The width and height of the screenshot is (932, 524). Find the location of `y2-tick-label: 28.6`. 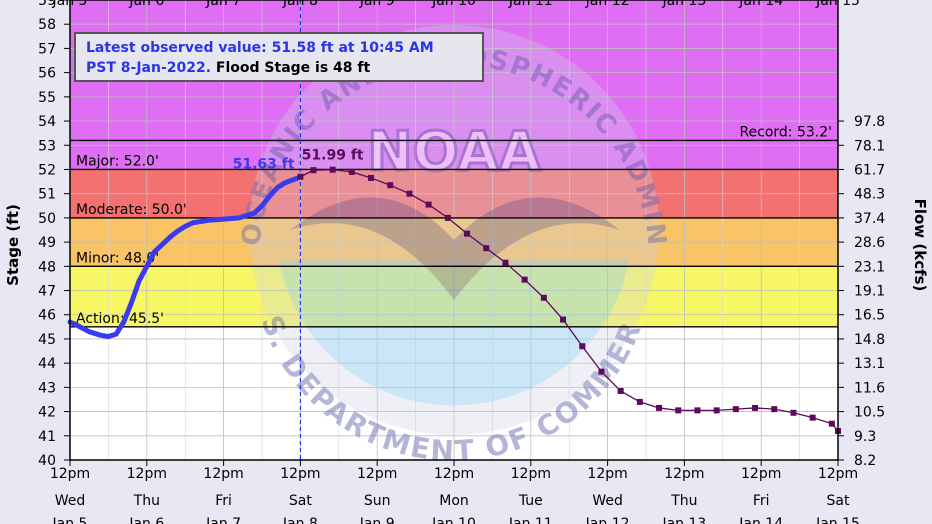

y2-tick-label: 28.6 is located at coordinates (869, 243).